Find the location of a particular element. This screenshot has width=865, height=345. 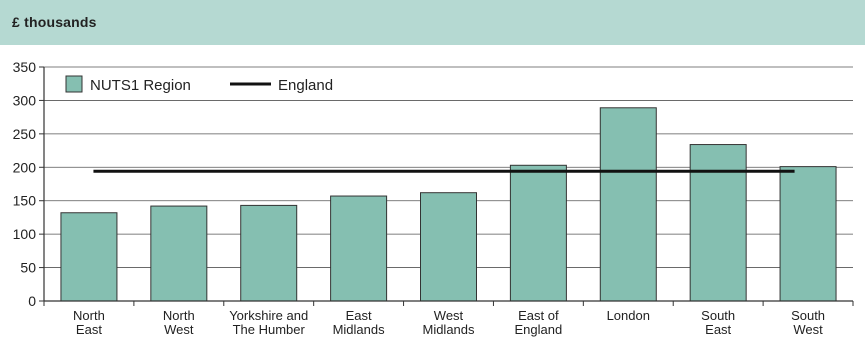

header-band: £ thousands is located at coordinates (432, 22).